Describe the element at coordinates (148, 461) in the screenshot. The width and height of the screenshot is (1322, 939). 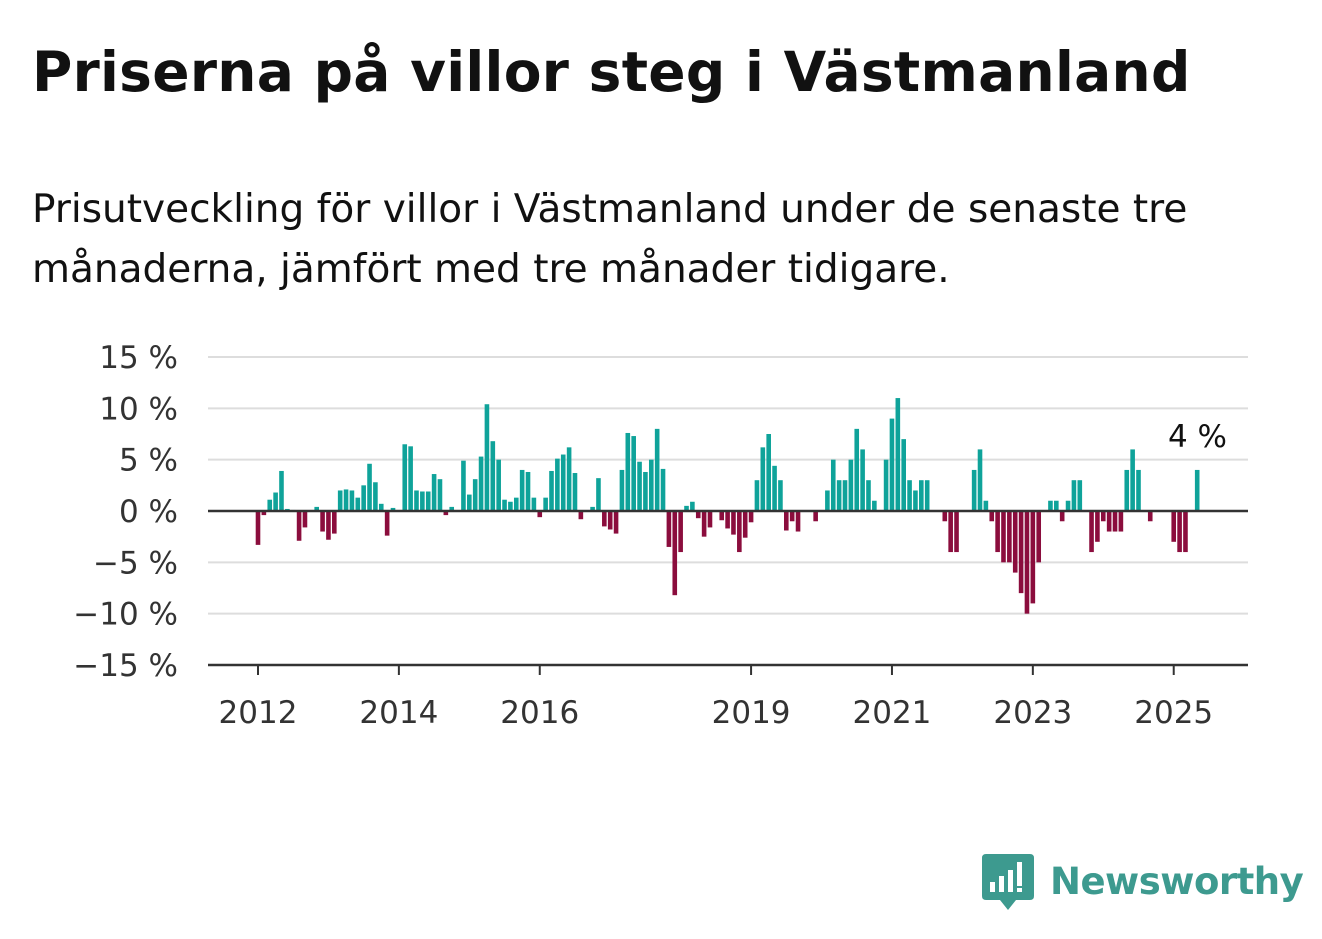
I see `y-tick-label: 5 %` at that location.